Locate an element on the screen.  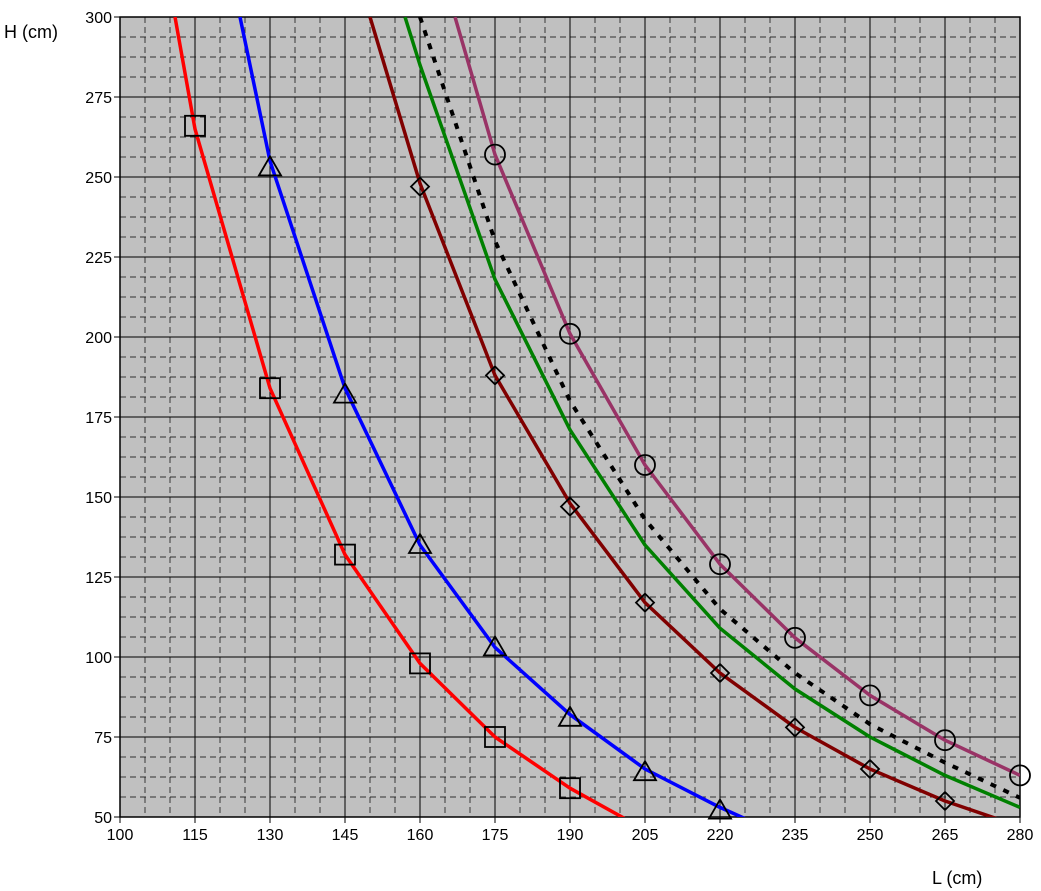
x-tick-label: 235 is located at coordinates (795, 835).